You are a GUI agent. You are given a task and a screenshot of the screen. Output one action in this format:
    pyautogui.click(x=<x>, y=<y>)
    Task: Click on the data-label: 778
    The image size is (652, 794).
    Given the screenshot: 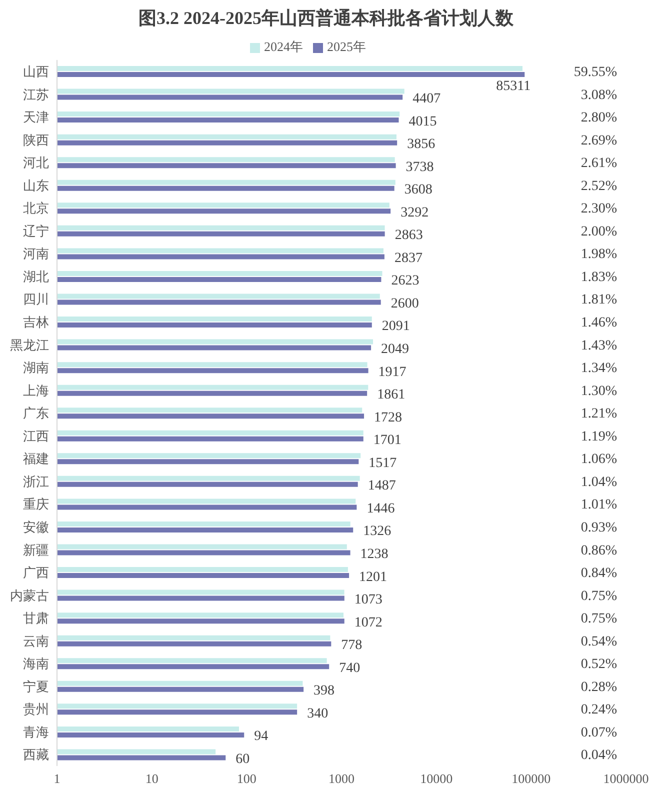 What is the action you would take?
    pyautogui.click(x=351, y=646)
    